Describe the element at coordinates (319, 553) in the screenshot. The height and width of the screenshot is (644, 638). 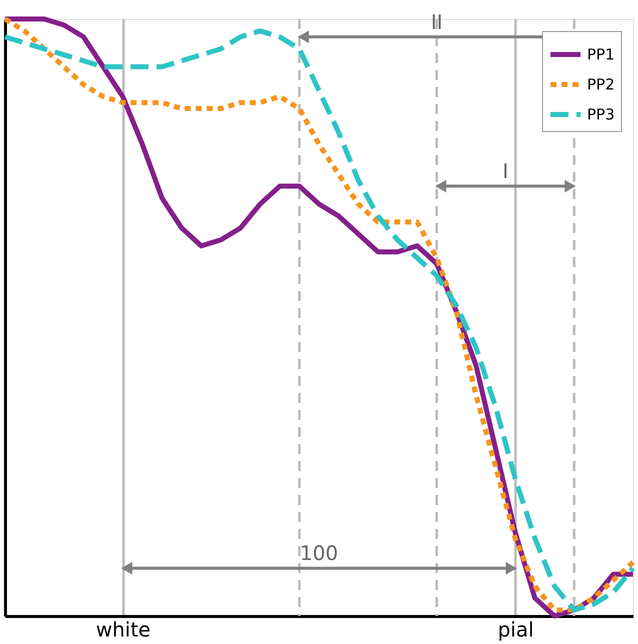
I see `annotation: 100` at that location.